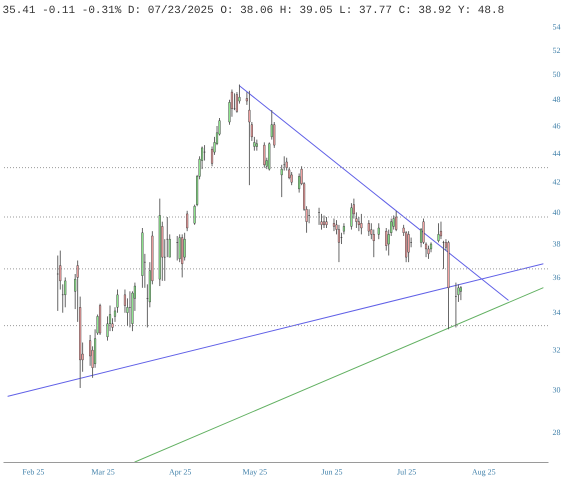 This screenshot has width=564, height=480. I want to click on x-tick-label: Feb 25, so click(33, 472).